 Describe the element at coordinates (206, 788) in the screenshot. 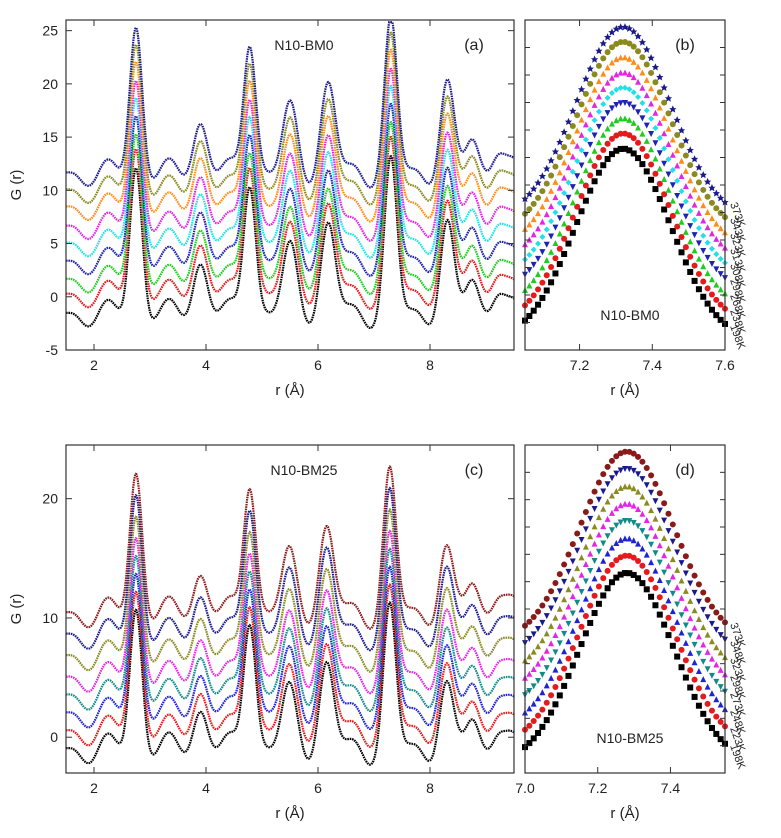

I see `x-tick-label: 4` at that location.